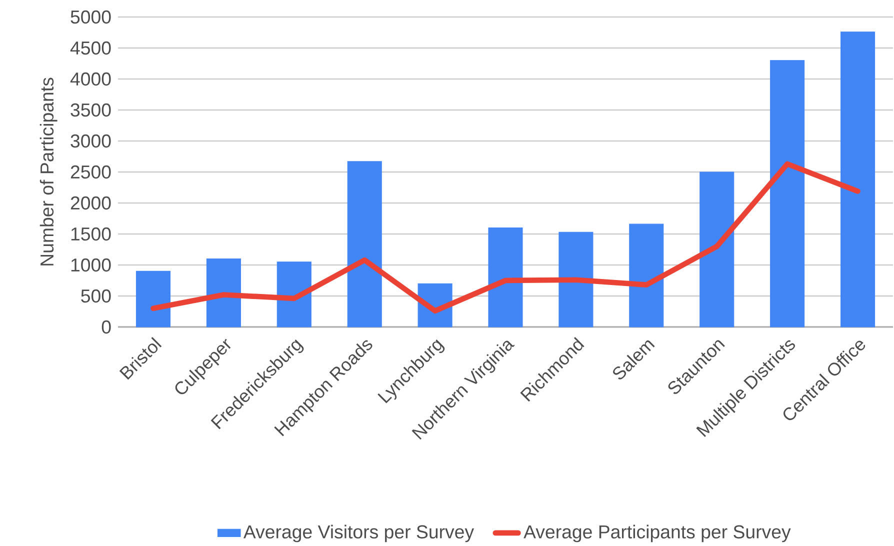 Image resolution: width=894 pixels, height=546 pixels. What do you see at coordinates (90, 47) in the screenshot?
I see `y-tick-label: 4500` at bounding box center [90, 47].